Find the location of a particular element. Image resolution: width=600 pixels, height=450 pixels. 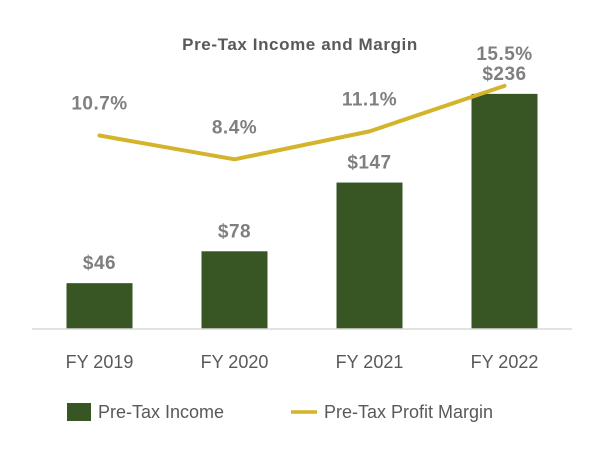

margin-value-label: 11.1% is located at coordinates (369, 99).